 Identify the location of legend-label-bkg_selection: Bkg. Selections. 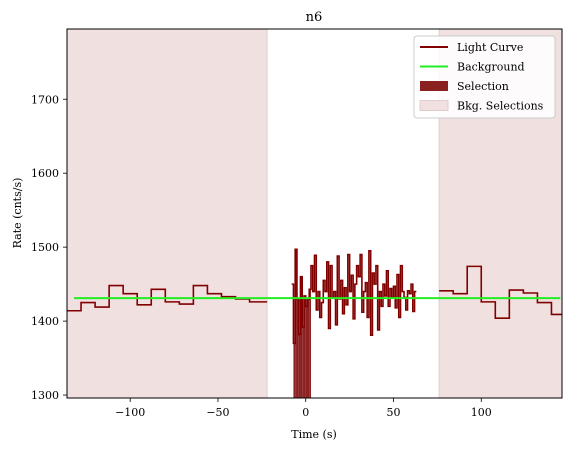
(500, 106).